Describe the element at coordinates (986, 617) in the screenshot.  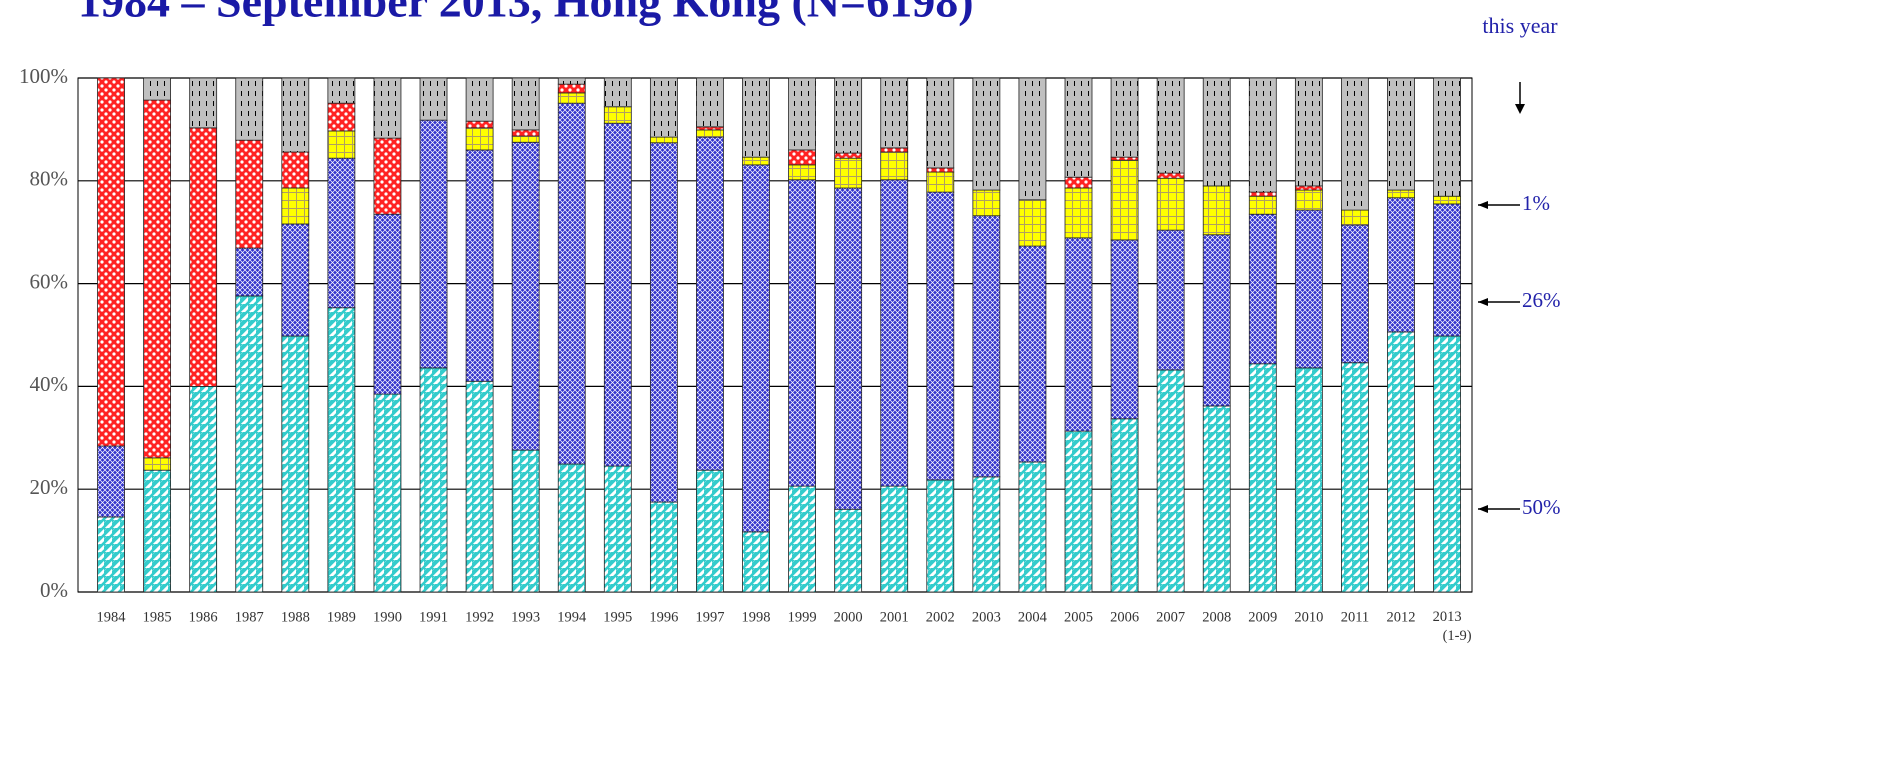
I see `x-tick-label: 2003` at that location.